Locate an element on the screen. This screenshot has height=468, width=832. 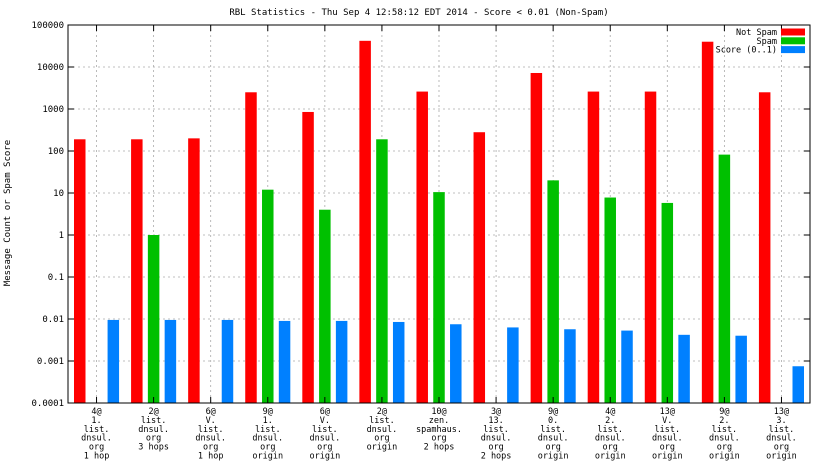
x-tick-label-line: spamhaus. is located at coordinates (439, 430).